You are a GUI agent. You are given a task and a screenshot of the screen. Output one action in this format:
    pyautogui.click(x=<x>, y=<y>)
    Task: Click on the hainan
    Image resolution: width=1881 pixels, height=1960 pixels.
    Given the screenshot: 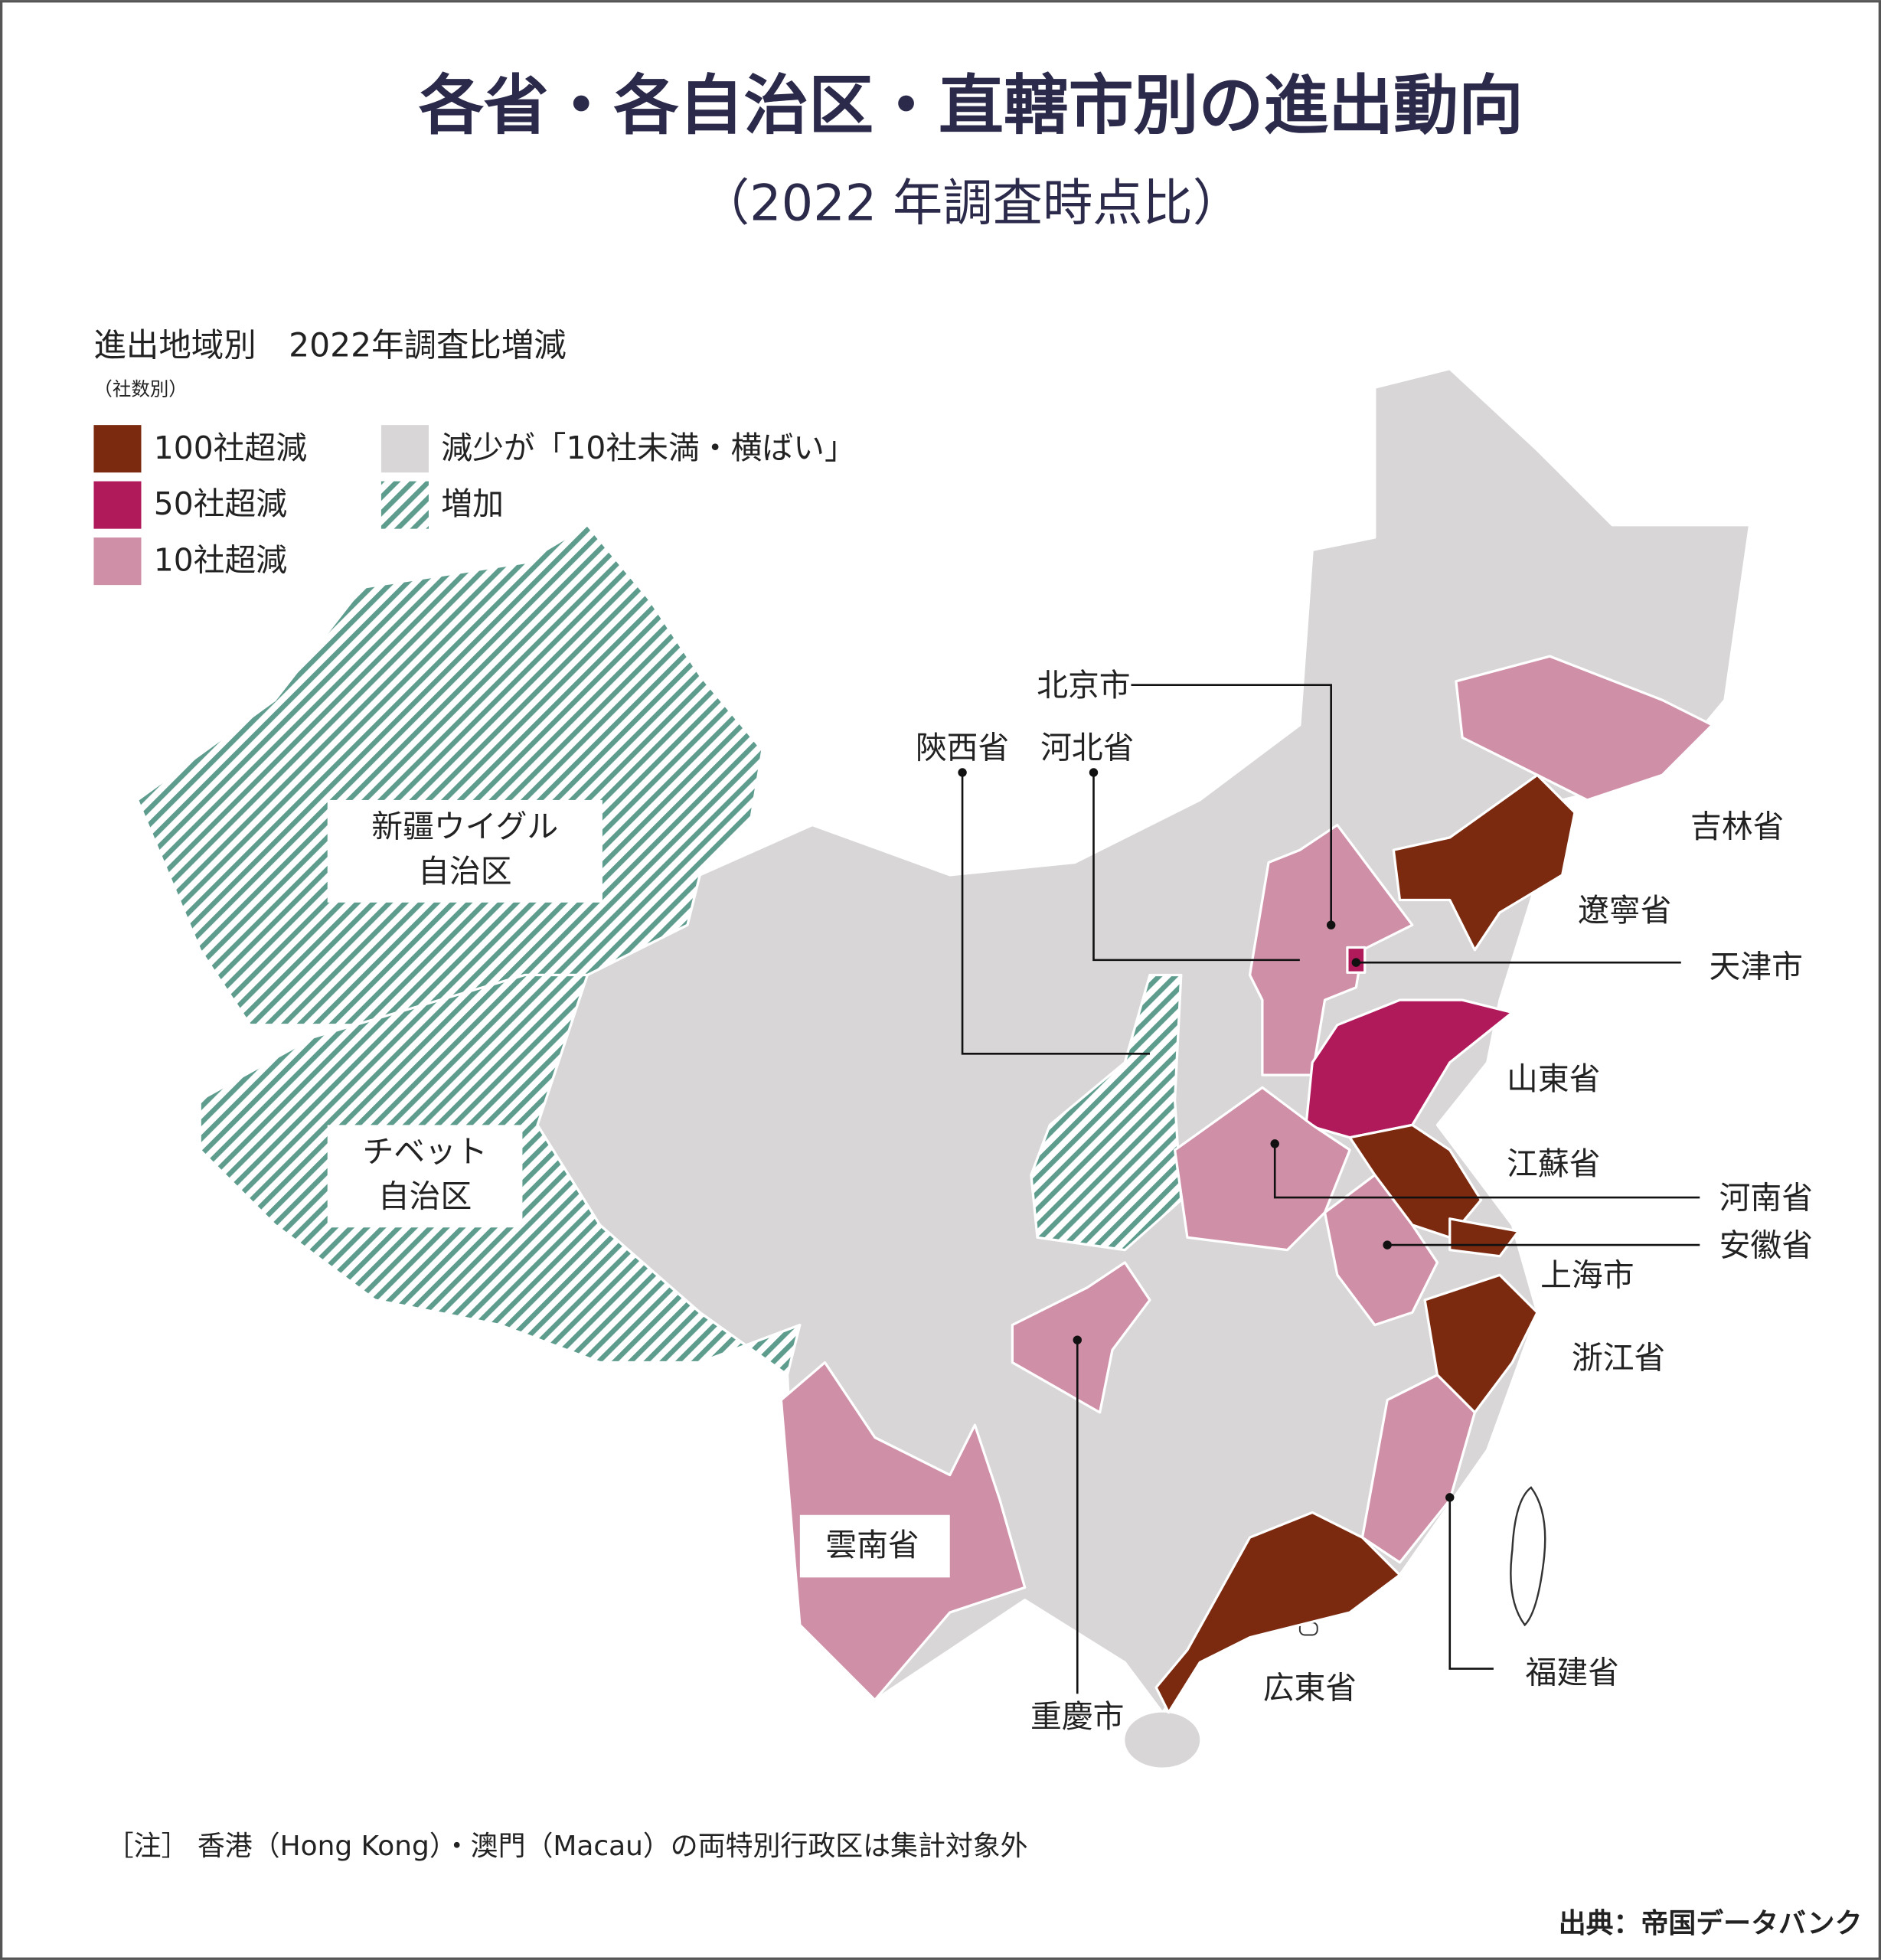 What is the action you would take?
    pyautogui.click(x=1162, y=1740)
    